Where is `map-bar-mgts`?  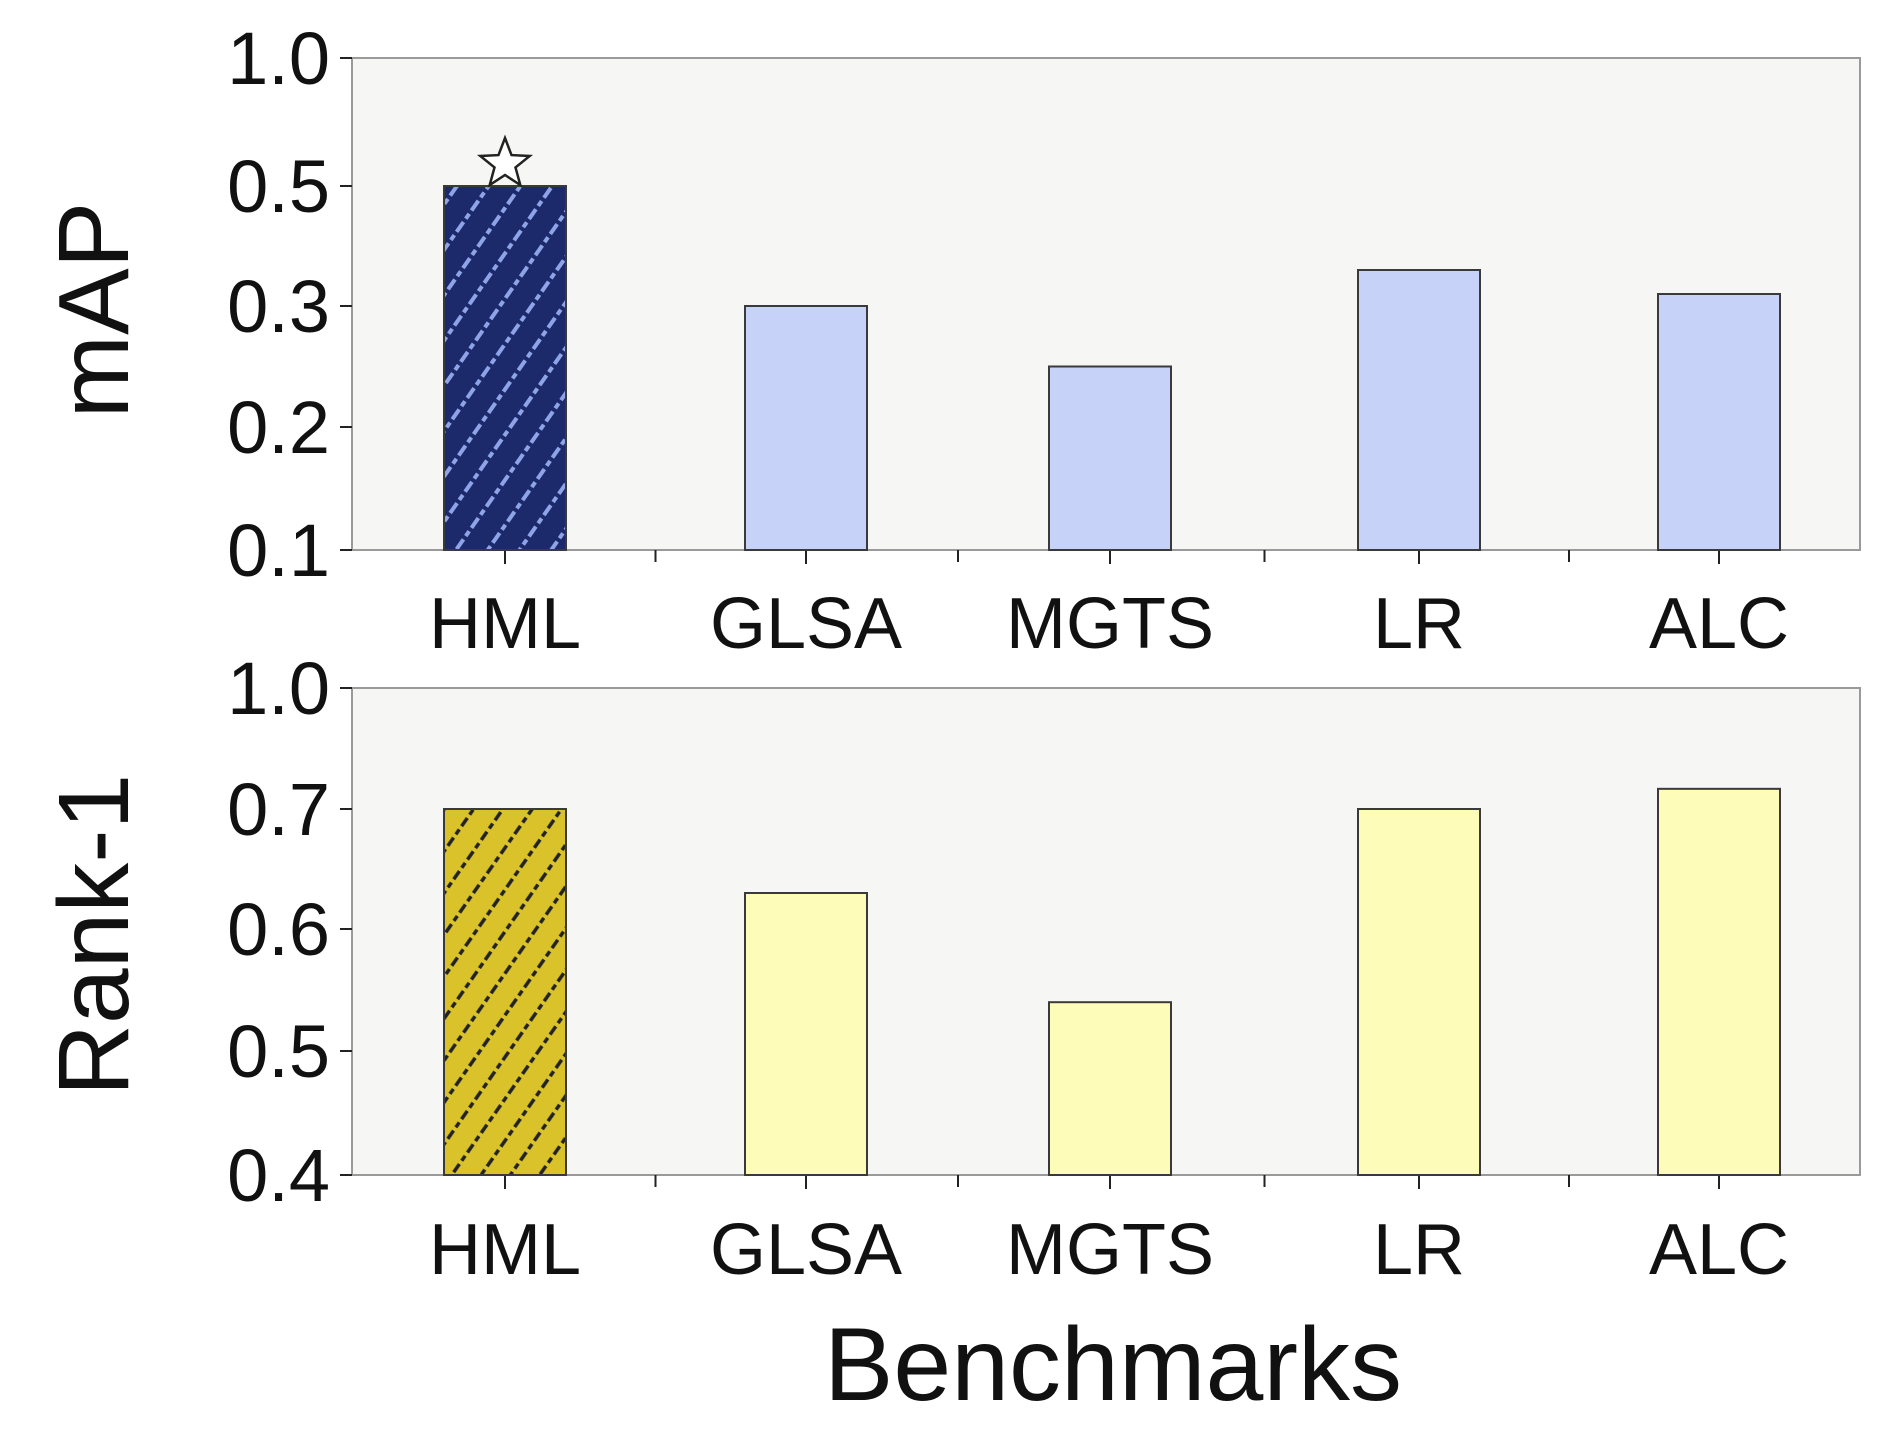 map-bar-mgts is located at coordinates (1110, 458).